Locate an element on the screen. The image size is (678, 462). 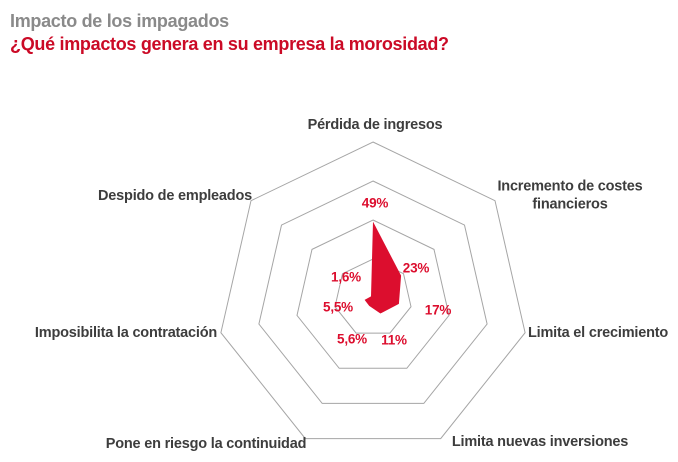
axis-label-limita-el-crecimiento: Limita el crecimiento is located at coordinates (598, 333).